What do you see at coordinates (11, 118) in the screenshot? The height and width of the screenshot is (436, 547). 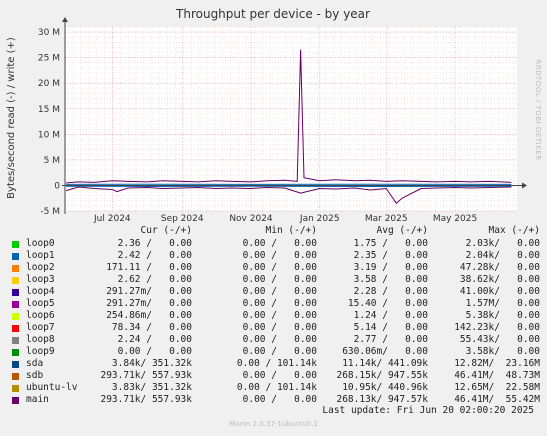 I see `y-axis-label: Bytes/second read (-) / write (+)` at bounding box center [11, 118].